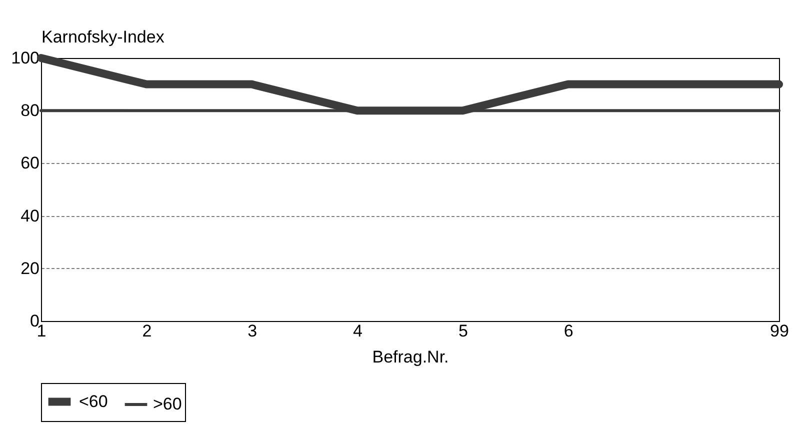 This screenshot has height=426, width=809. Describe the element at coordinates (30, 110) in the screenshot. I see `y-tick-label: 80` at that location.